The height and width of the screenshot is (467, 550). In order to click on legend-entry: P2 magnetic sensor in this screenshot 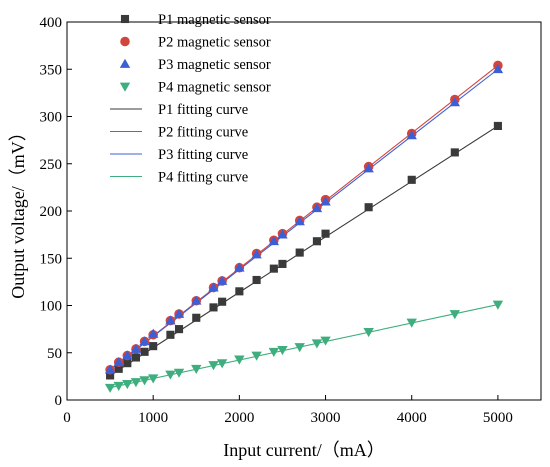, I will do `click(214, 43)`.